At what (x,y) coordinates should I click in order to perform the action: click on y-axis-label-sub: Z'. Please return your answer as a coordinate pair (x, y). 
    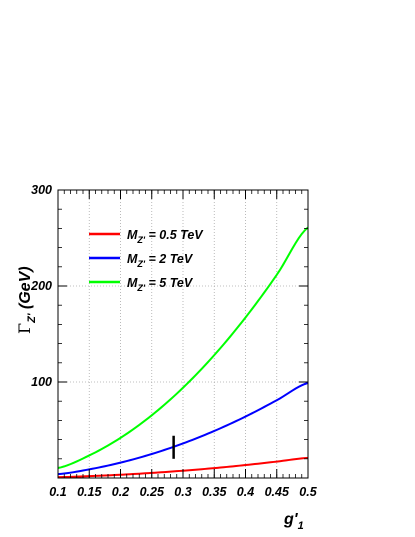
    Looking at the image, I should click on (32, 318).